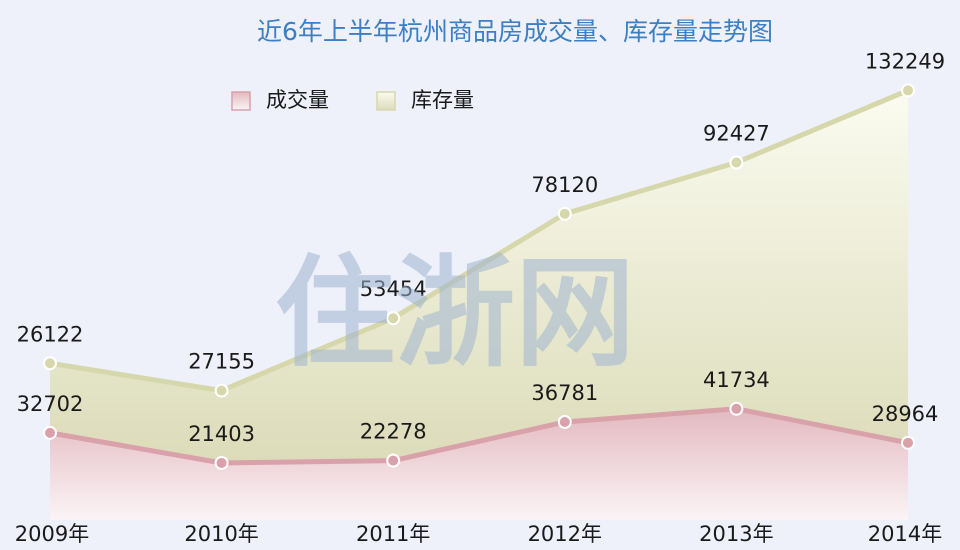 This screenshot has height=550, width=960. What do you see at coordinates (393, 432) in the screenshot?
I see `data-label: 22278` at bounding box center [393, 432].